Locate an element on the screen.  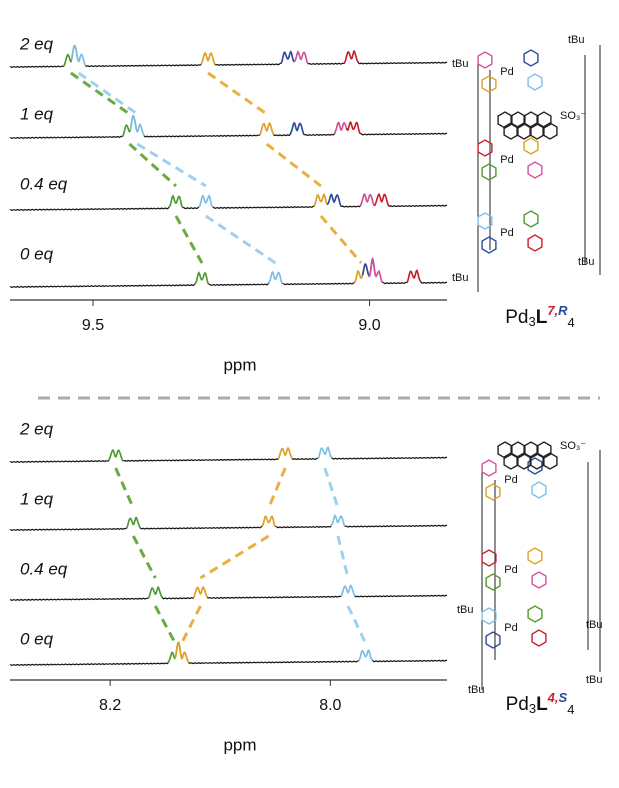
x-axis-label: ppm is located at coordinates (239, 744).